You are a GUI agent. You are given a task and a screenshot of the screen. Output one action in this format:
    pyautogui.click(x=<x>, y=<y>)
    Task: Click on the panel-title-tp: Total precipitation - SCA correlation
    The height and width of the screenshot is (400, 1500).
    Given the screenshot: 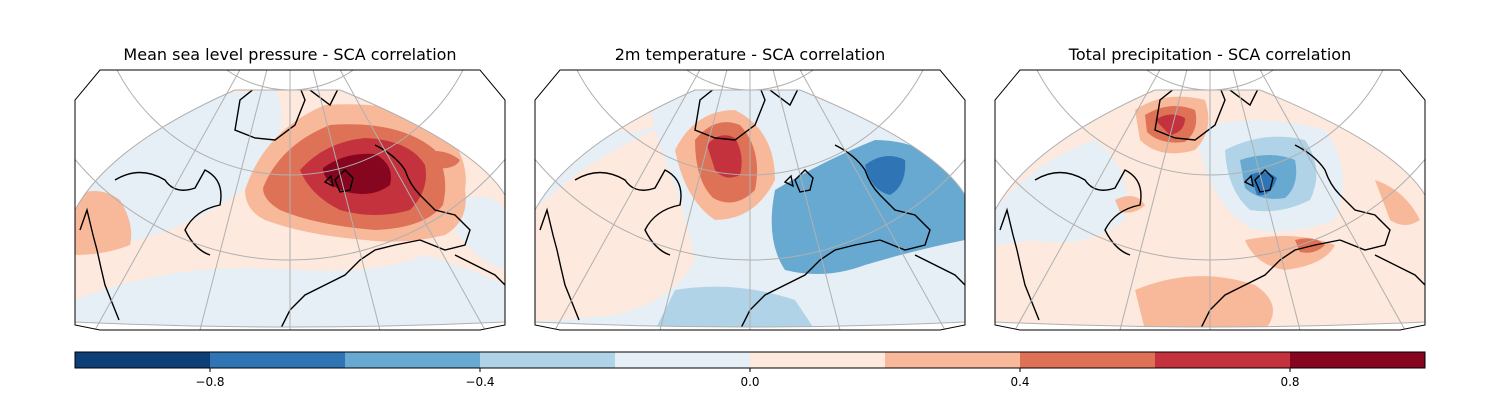 What is the action you would take?
    pyautogui.click(x=1210, y=54)
    